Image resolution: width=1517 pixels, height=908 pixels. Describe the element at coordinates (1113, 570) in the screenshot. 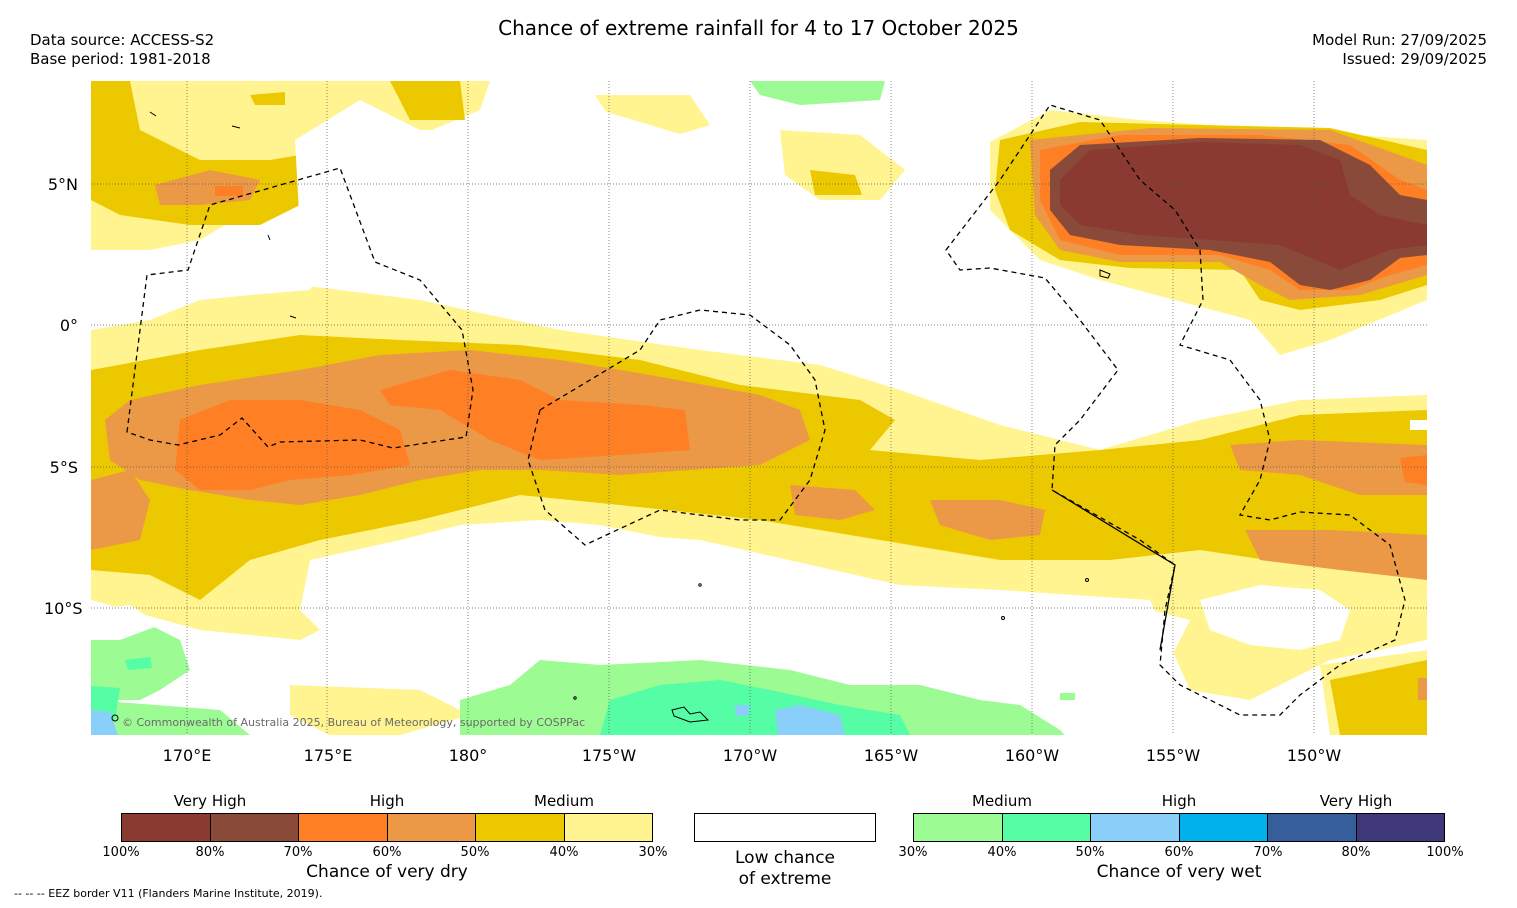

I see `eez-solid-border` at that location.